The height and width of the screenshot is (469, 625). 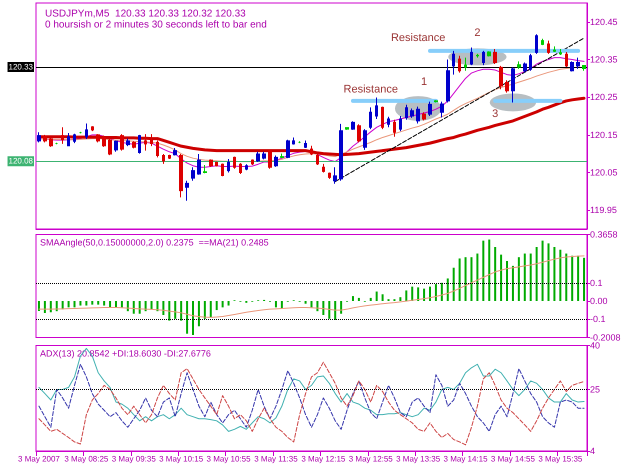 I want to click on x-tick-label: 3 May 14:55, so click(x=513, y=459).